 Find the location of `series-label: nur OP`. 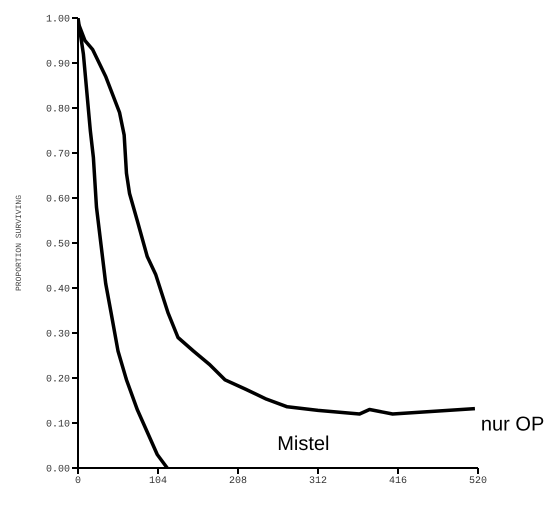

series-label: nur OP is located at coordinates (512, 425).